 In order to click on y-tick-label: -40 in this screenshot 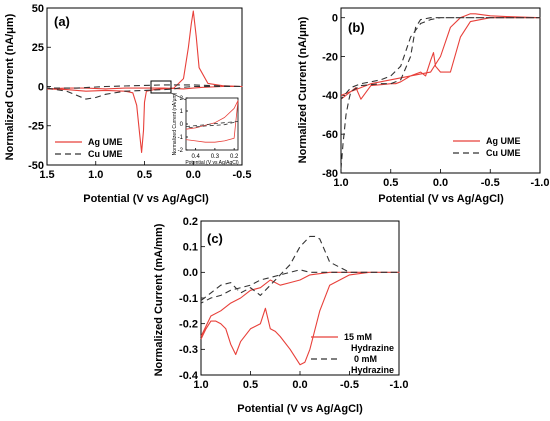, I will do `click(330, 96)`.